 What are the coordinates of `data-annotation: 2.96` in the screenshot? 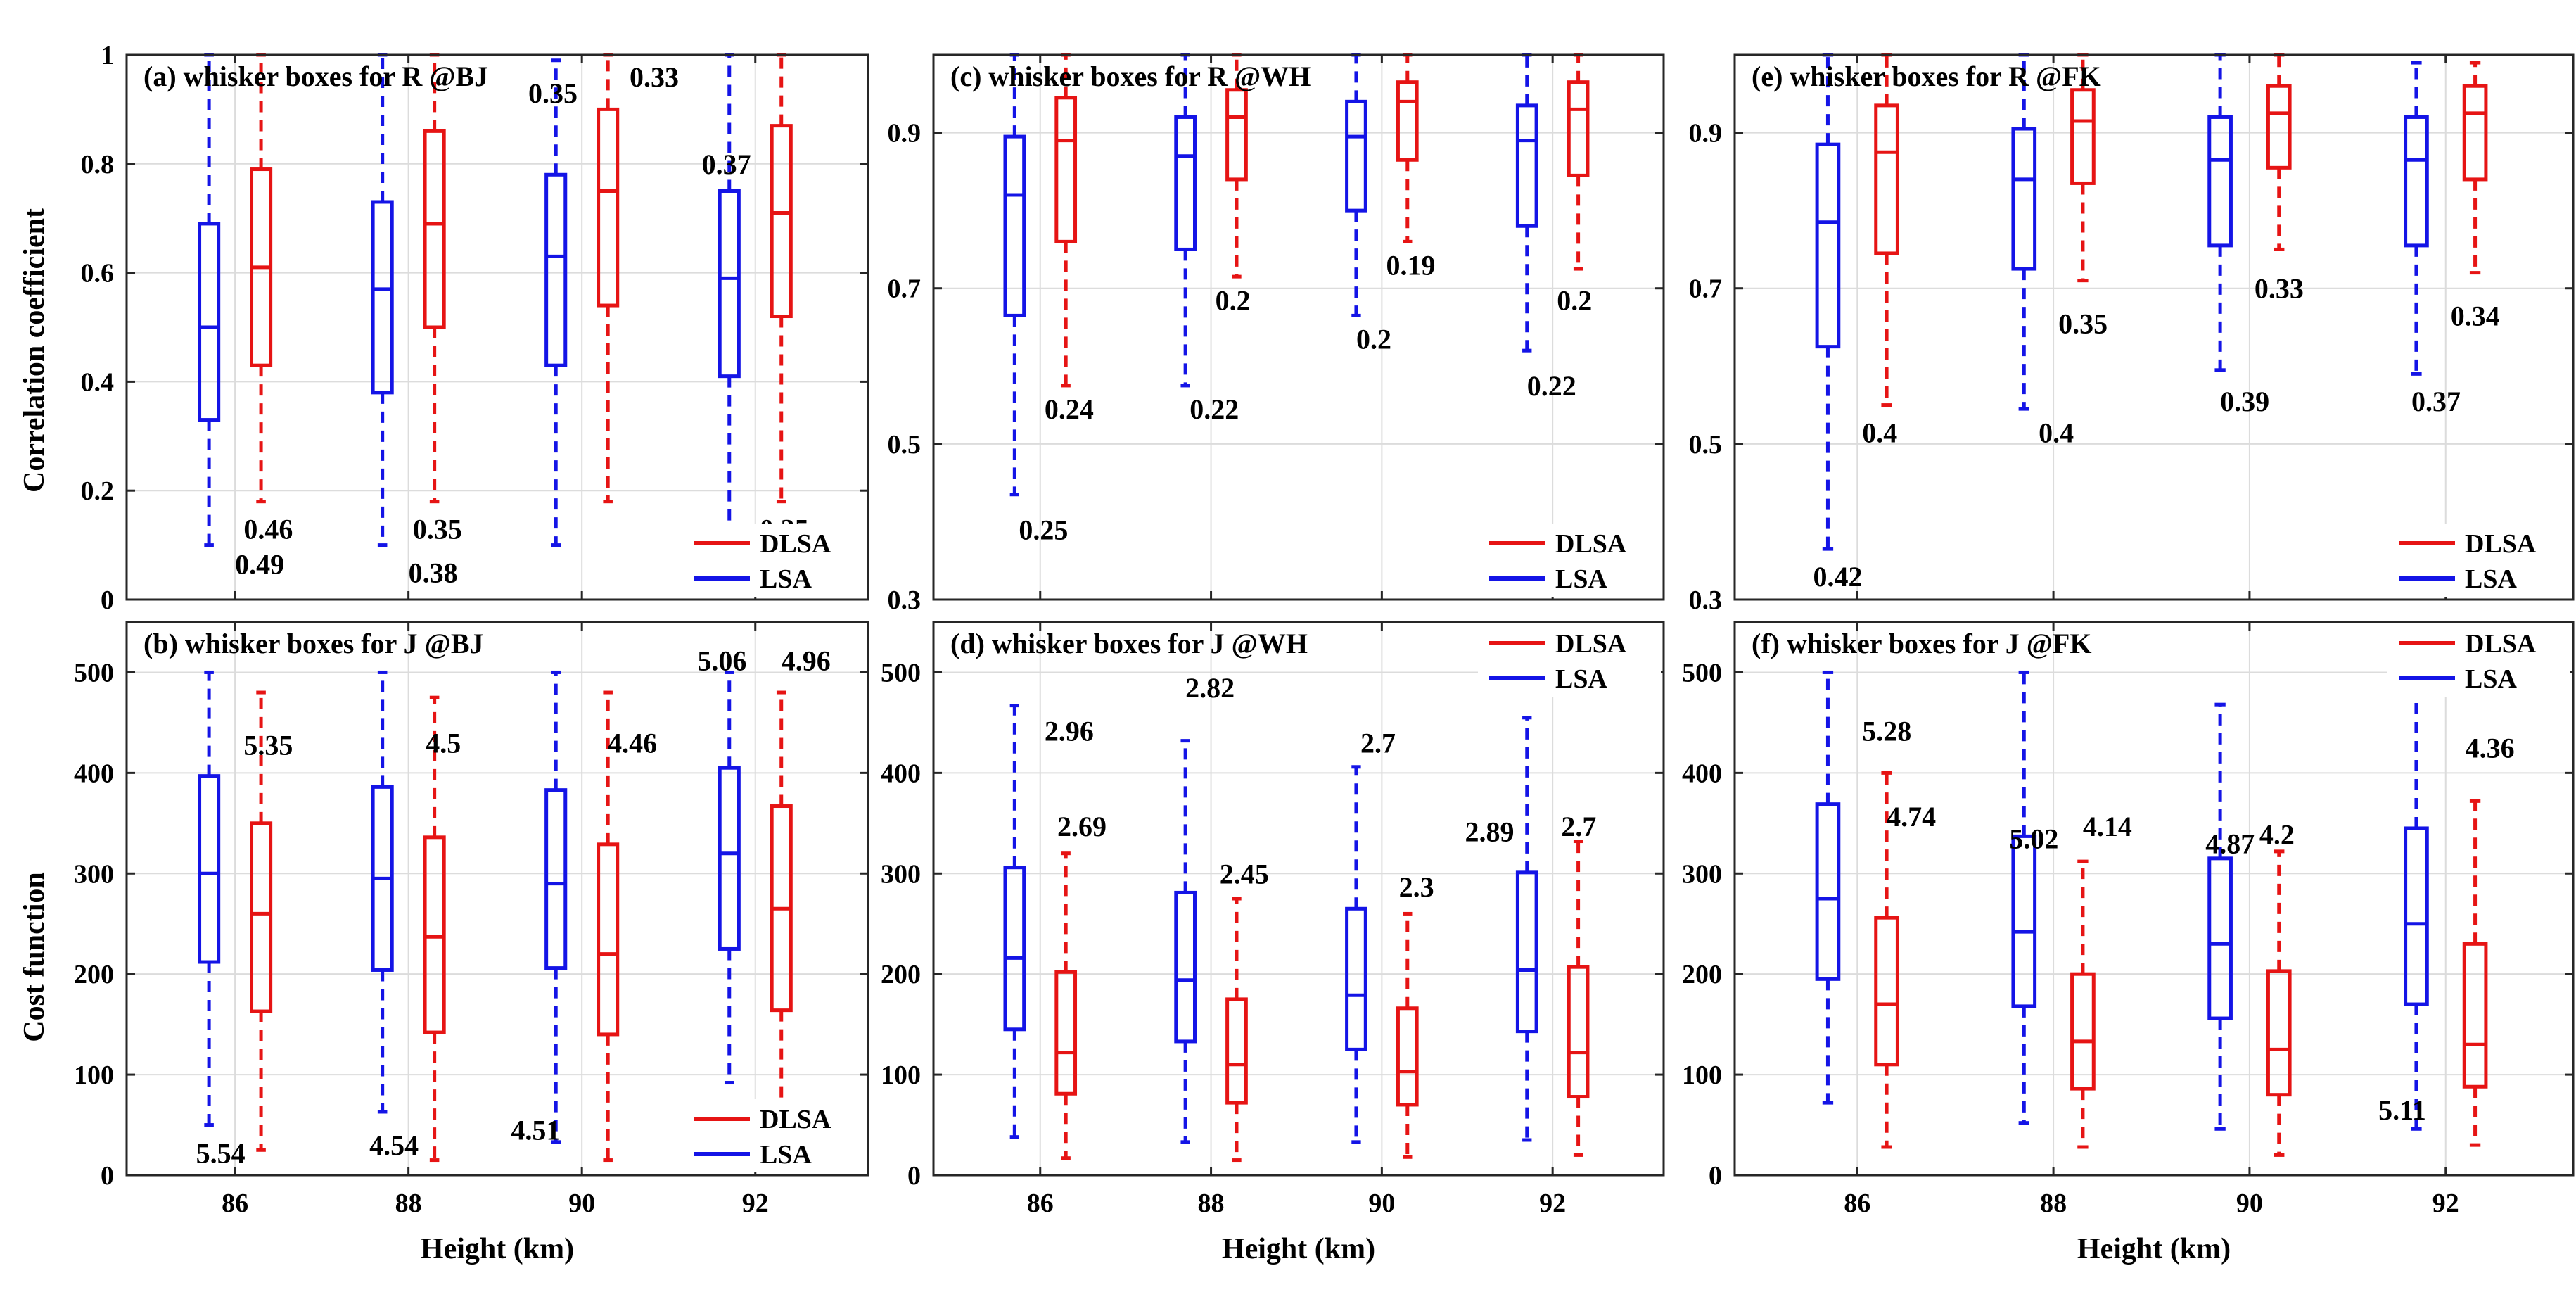 It's located at (1069, 731).